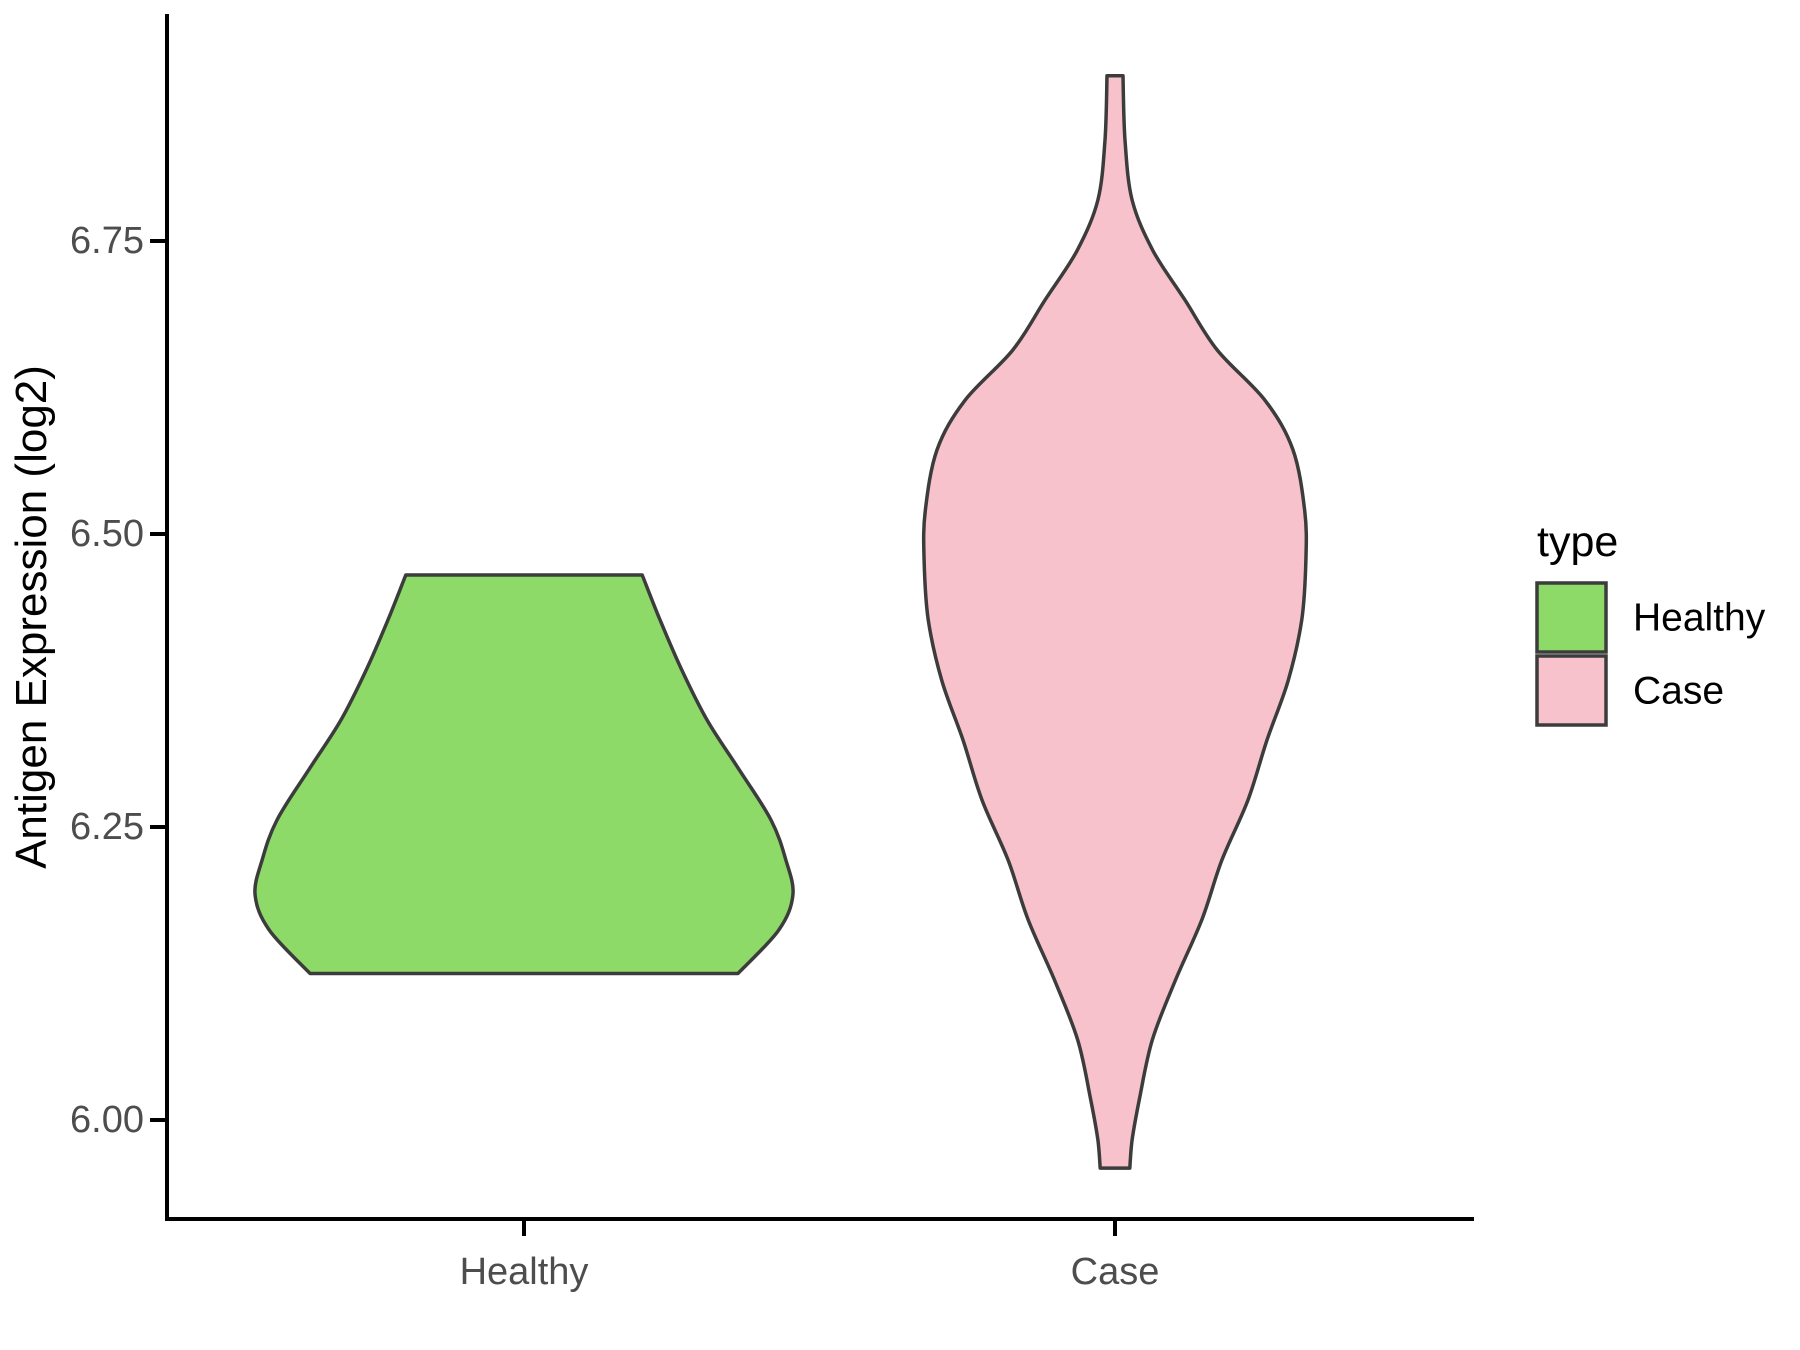 The height and width of the screenshot is (1350, 1800). I want to click on legend-title: type, so click(1577, 542).